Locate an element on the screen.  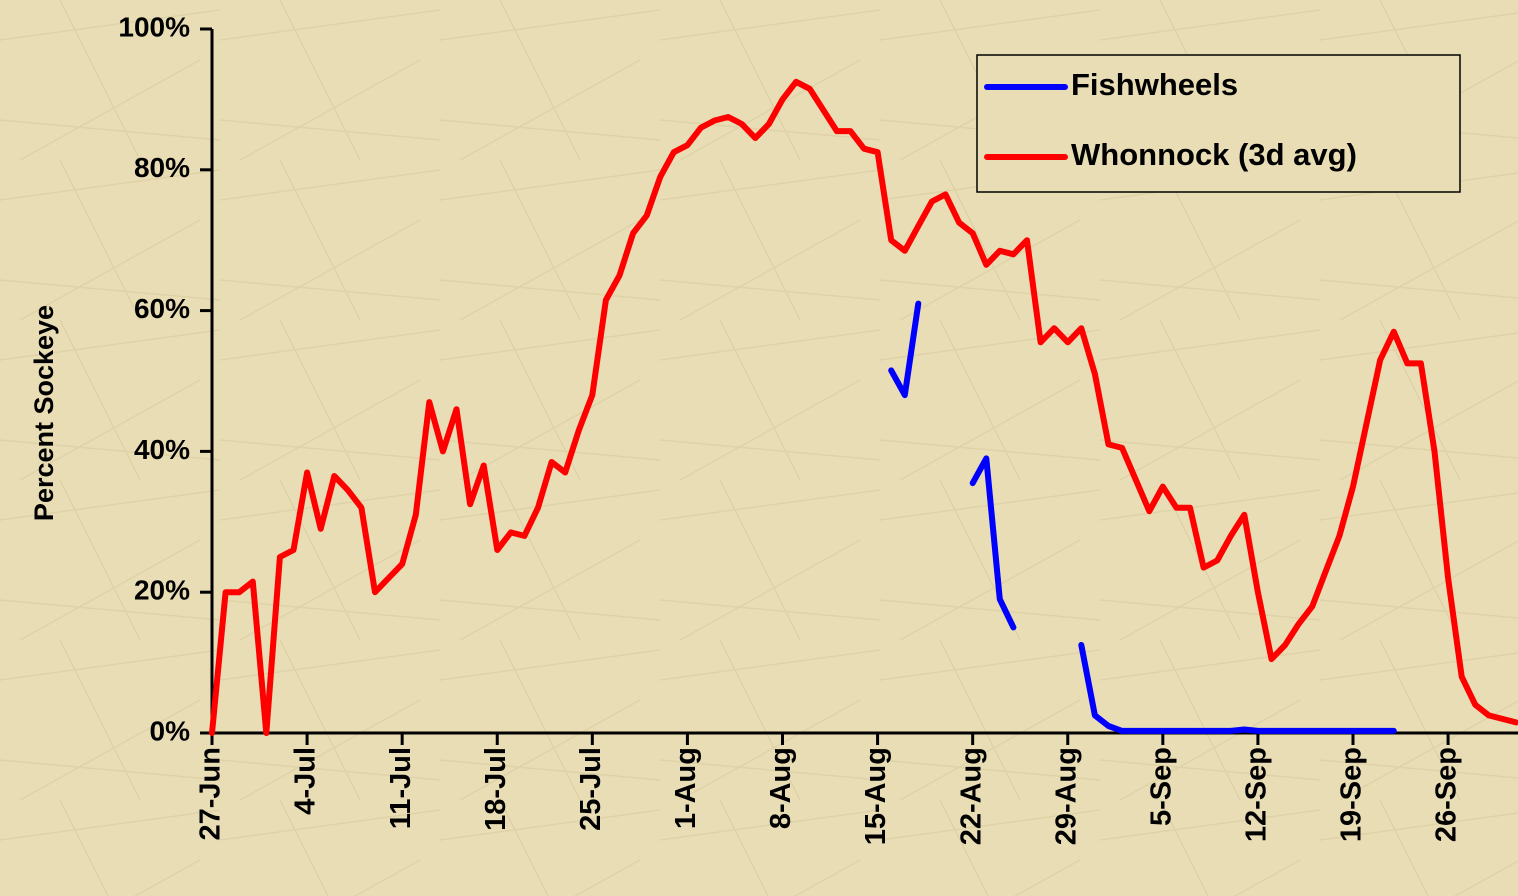
legend-box is located at coordinates (1218, 123).